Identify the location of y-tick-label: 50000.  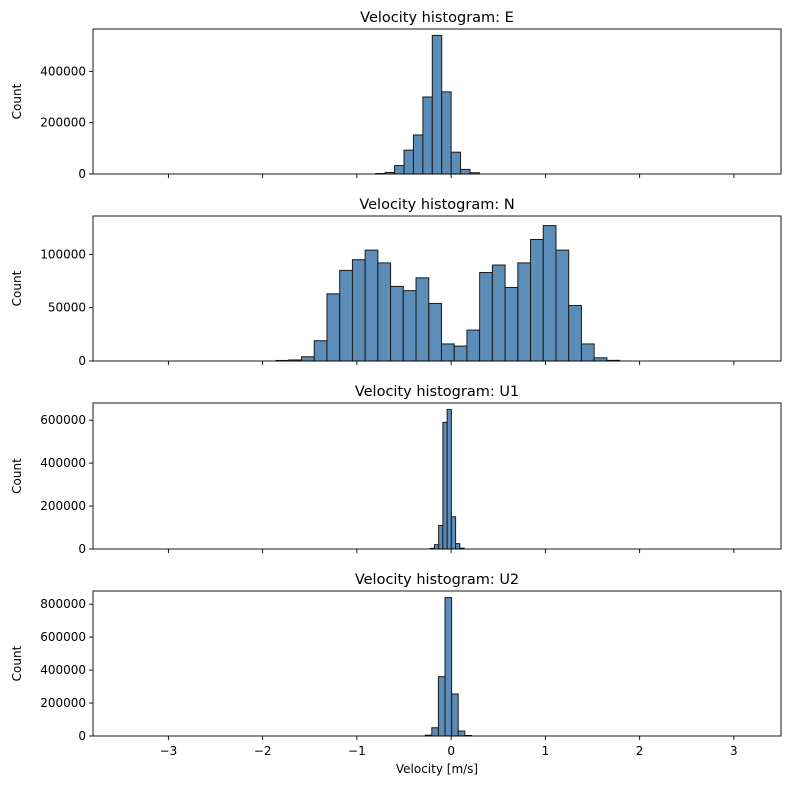
(67, 308).